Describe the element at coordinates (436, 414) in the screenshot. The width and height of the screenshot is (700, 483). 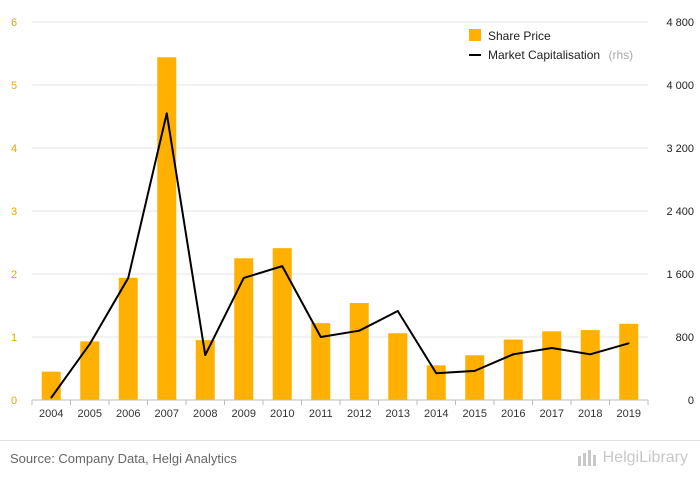
I see `x-tick-label: 2014` at that location.